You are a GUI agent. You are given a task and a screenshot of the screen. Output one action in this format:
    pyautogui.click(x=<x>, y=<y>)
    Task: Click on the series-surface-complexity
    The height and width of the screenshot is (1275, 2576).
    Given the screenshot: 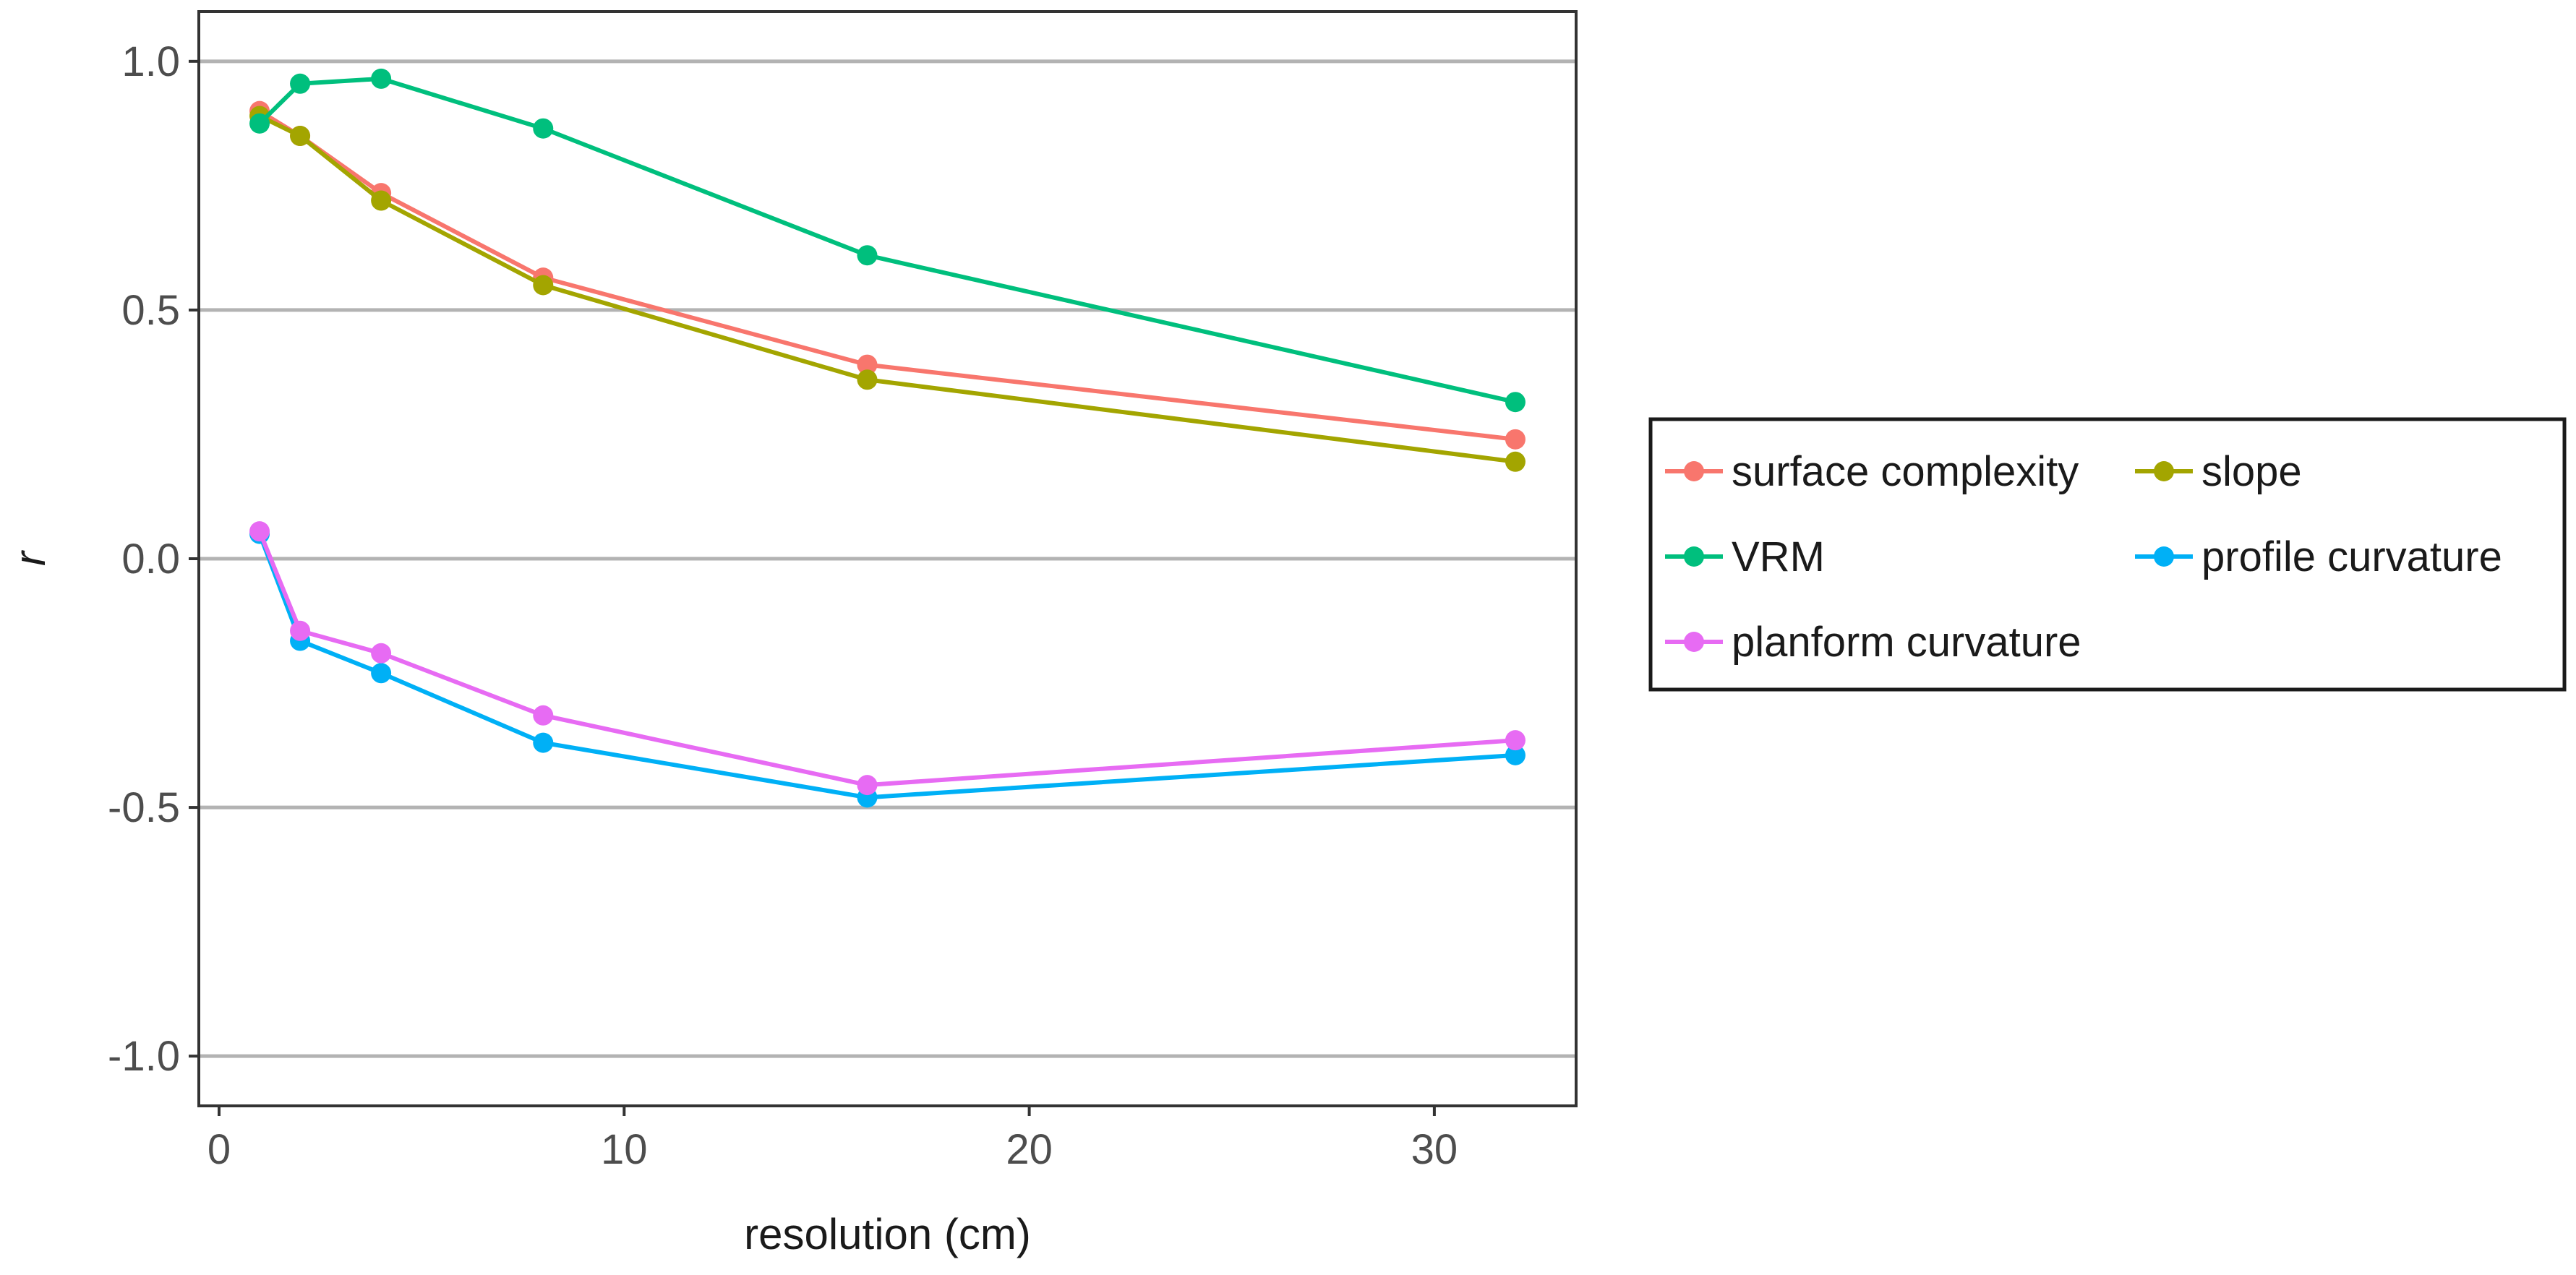 What is the action you would take?
    pyautogui.click(x=887, y=275)
    